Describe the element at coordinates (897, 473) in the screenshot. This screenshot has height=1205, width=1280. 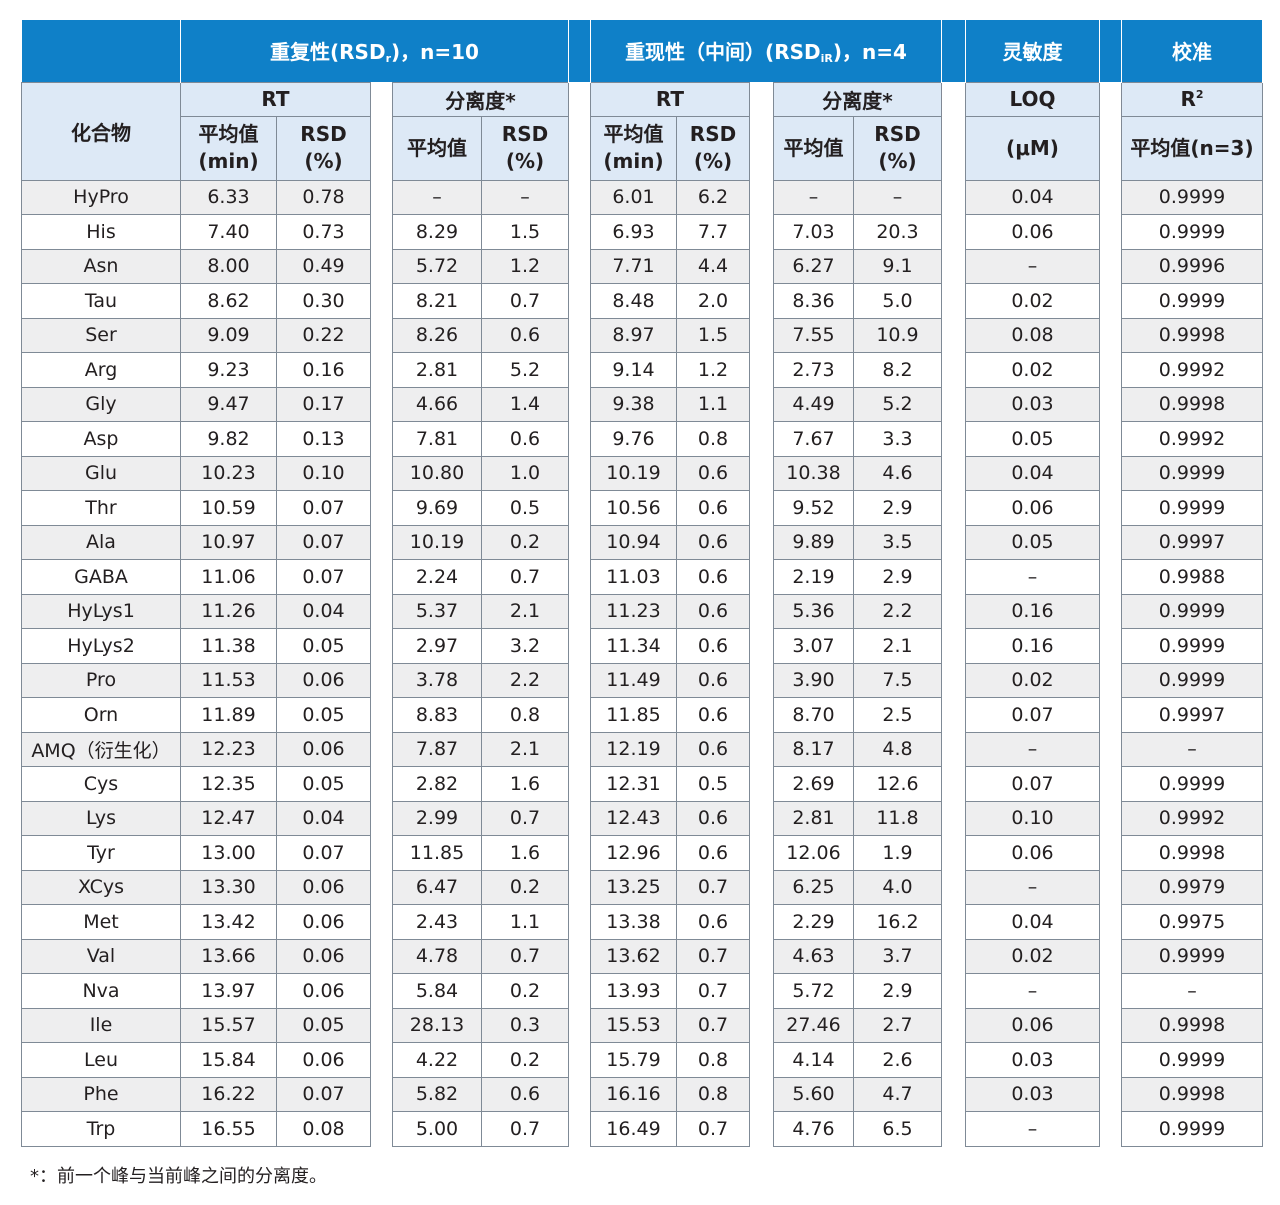
I see `value-cell: 4.6` at that location.